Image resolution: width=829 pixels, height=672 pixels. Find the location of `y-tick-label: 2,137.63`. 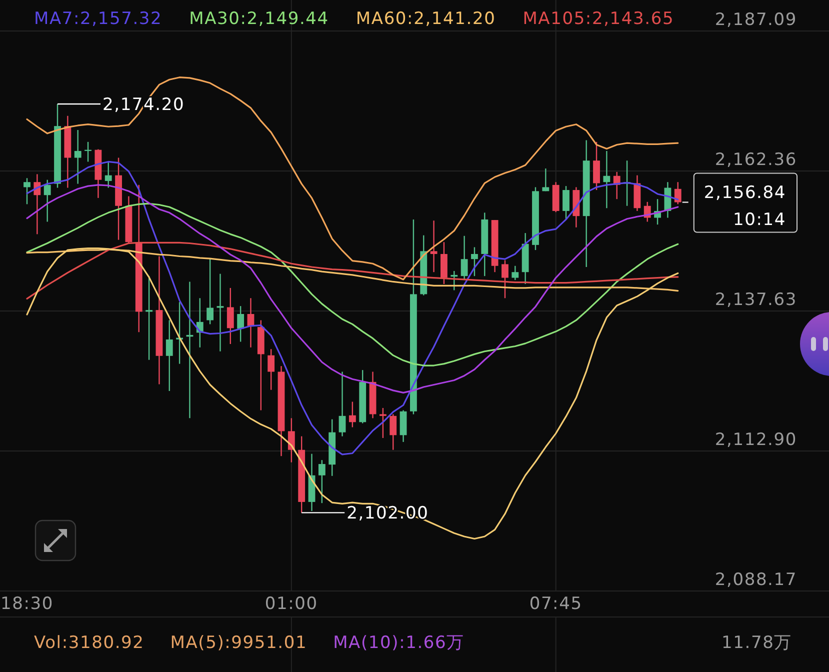

y-tick-label: 2,137.63 is located at coordinates (755, 300).